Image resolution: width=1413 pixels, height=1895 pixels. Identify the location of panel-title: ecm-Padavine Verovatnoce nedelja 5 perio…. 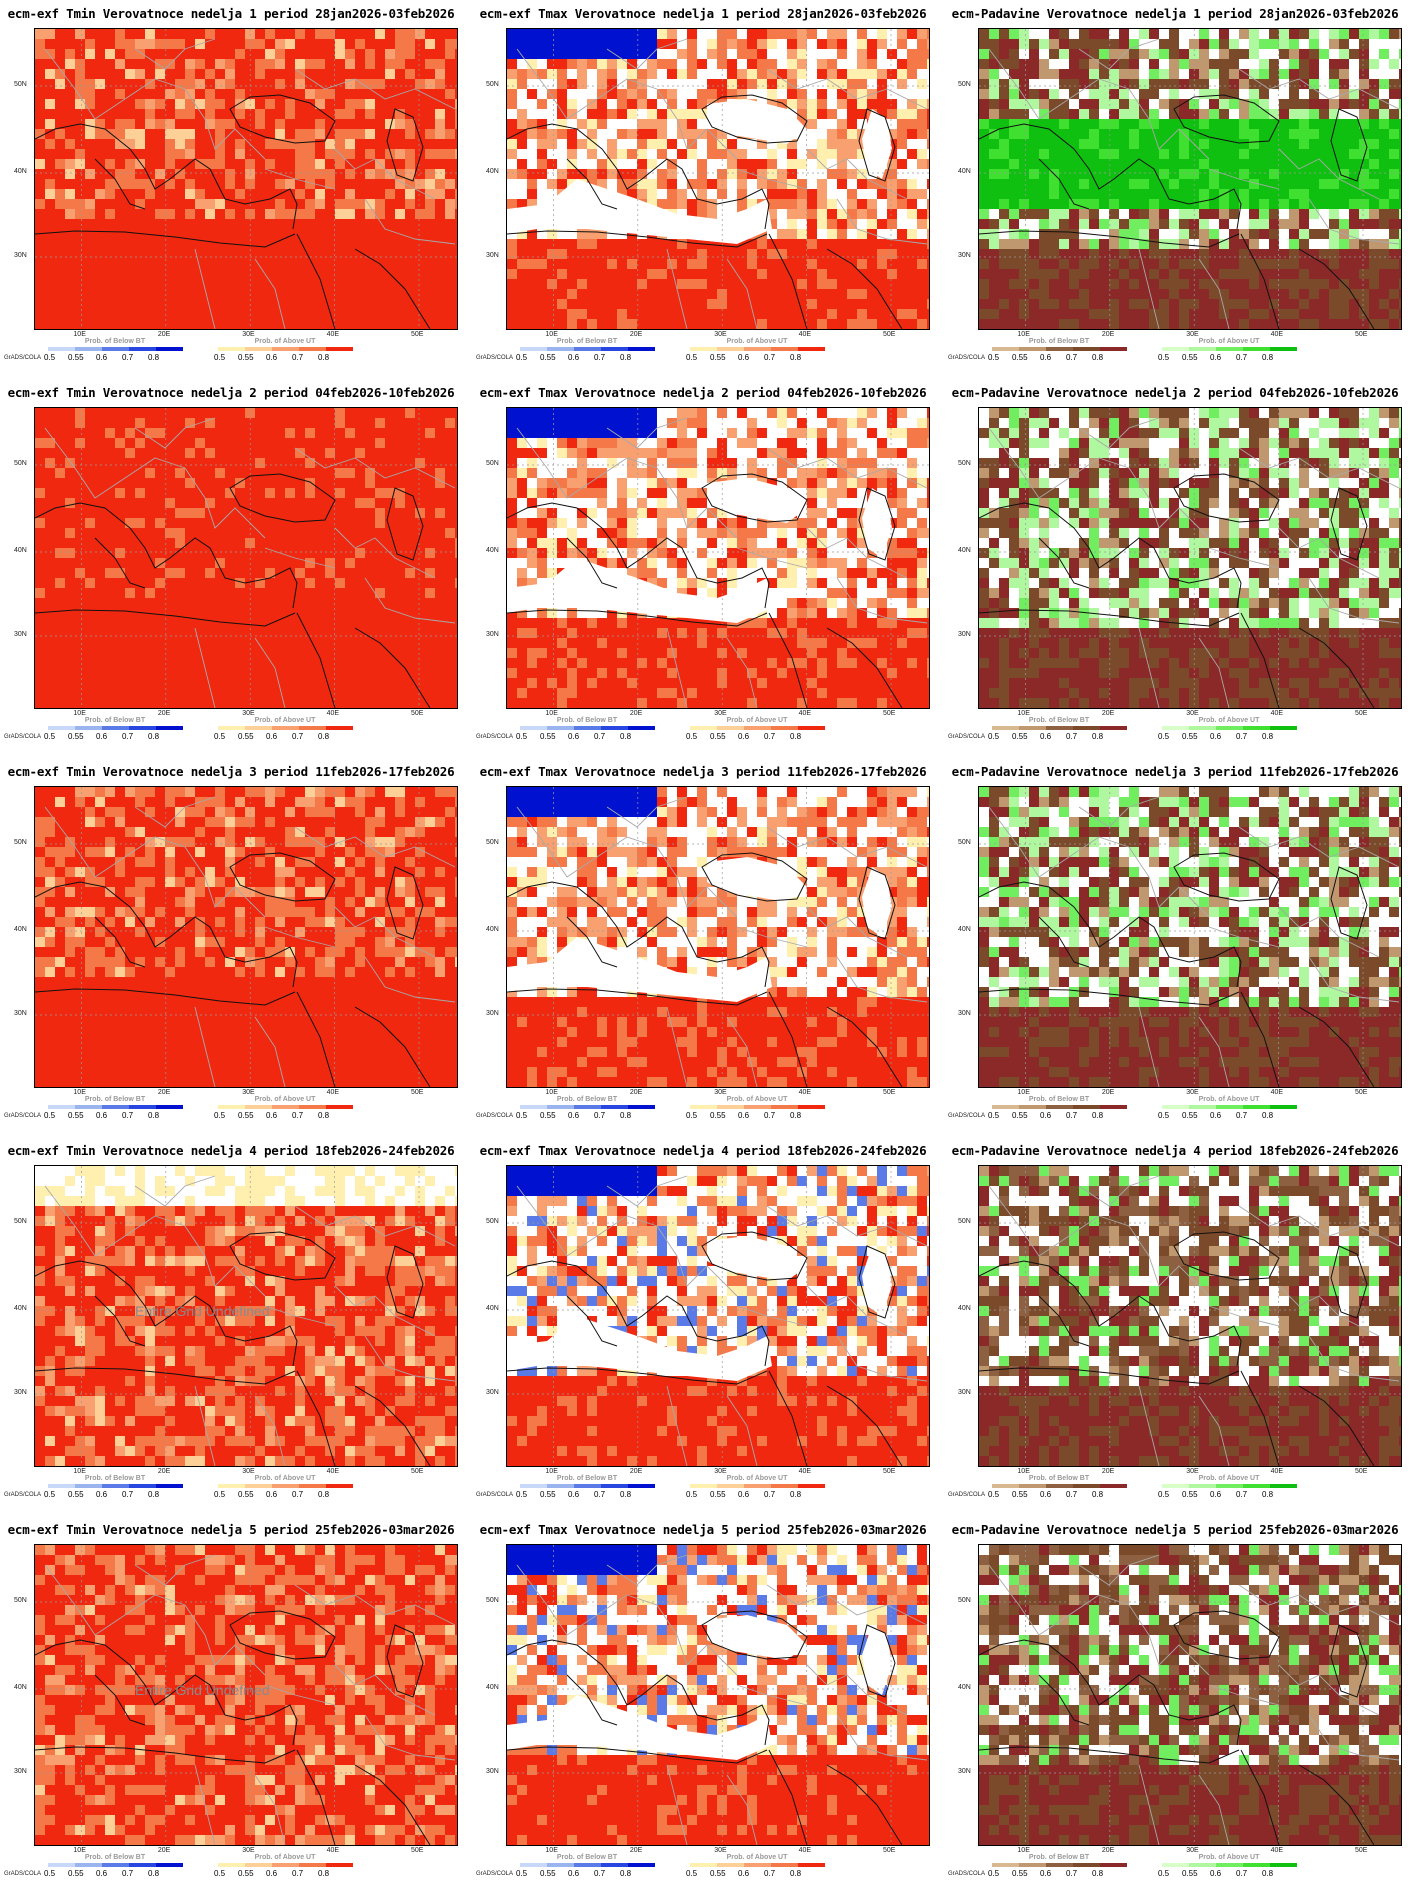
(1175, 1529).